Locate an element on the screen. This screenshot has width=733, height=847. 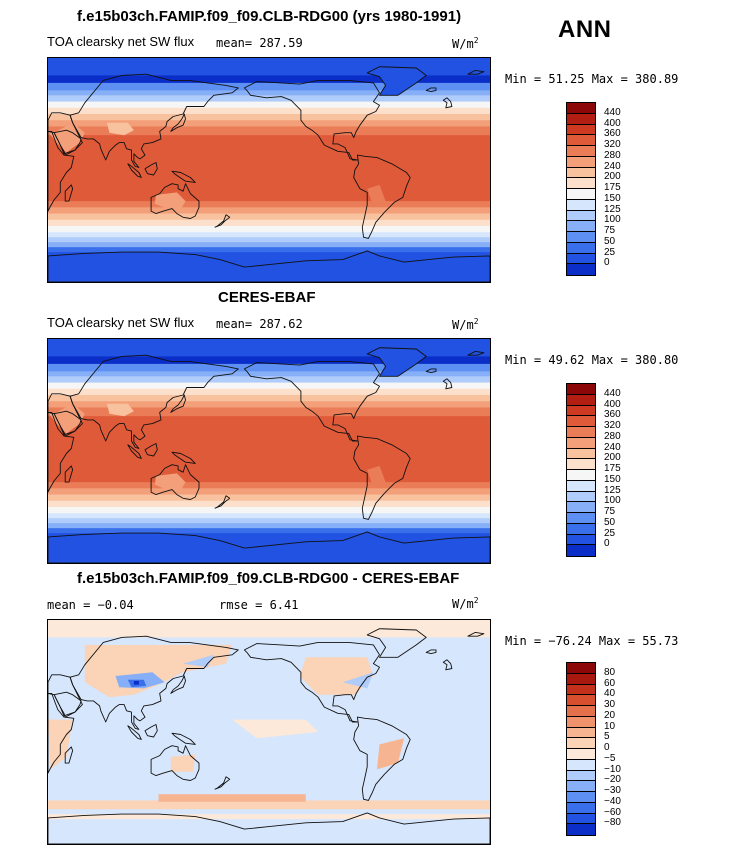
panel3-rmse: rmse = 6.41 is located at coordinates (259, 605).